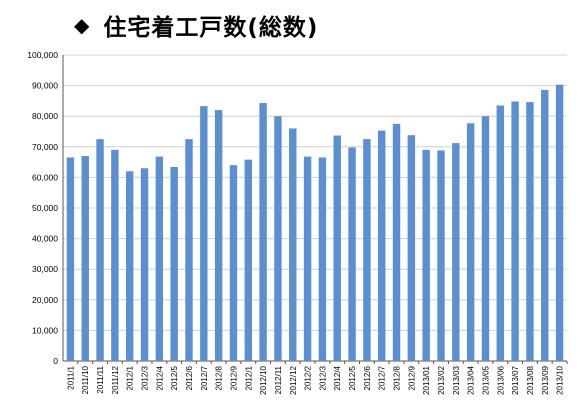 Image resolution: width=581 pixels, height=412 pixels. Describe the element at coordinates (441, 379) in the screenshot. I see `x-tick-label: 2013/02` at that location.